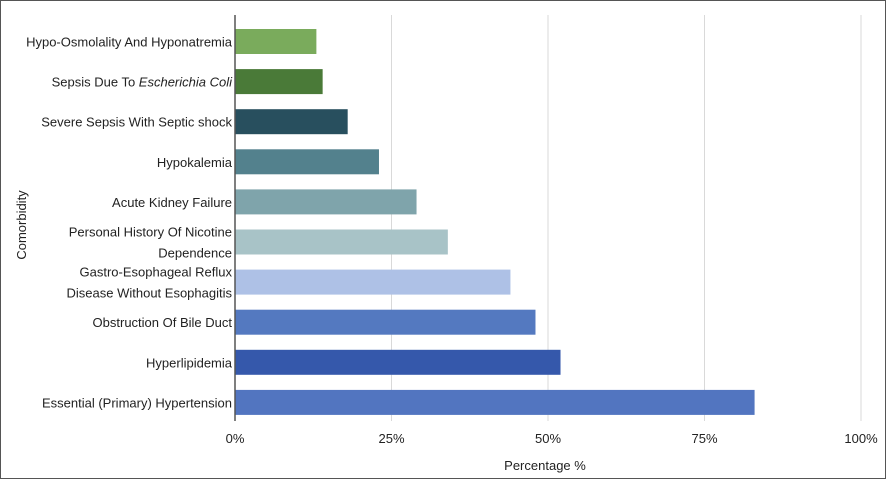 This screenshot has height=483, width=886. Describe the element at coordinates (143, 82) in the screenshot. I see `category-label: Sepsis Due To Escherichia Coli` at that location.